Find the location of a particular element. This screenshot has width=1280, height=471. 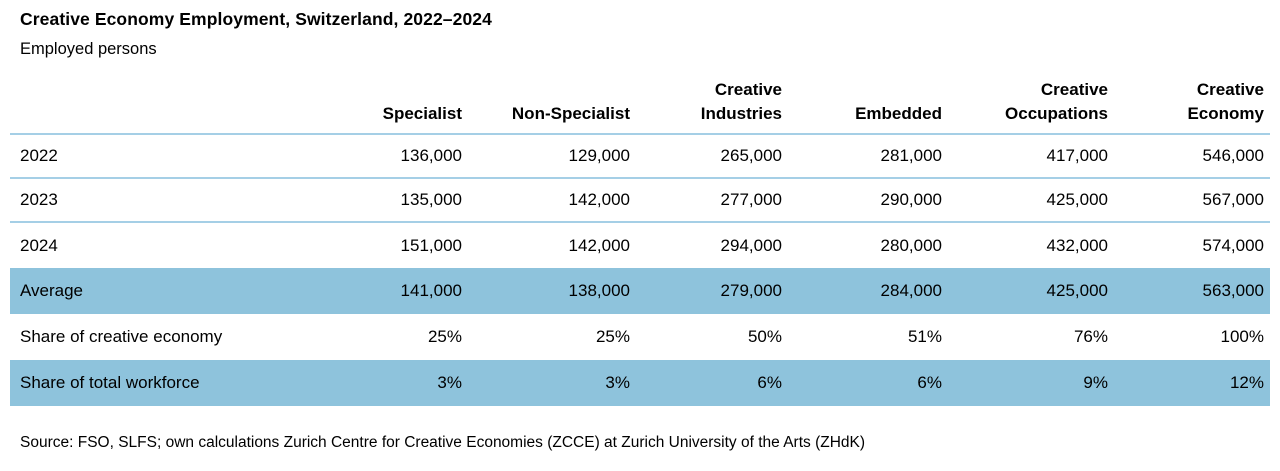

table-cell: 76% is located at coordinates (1090, 336).